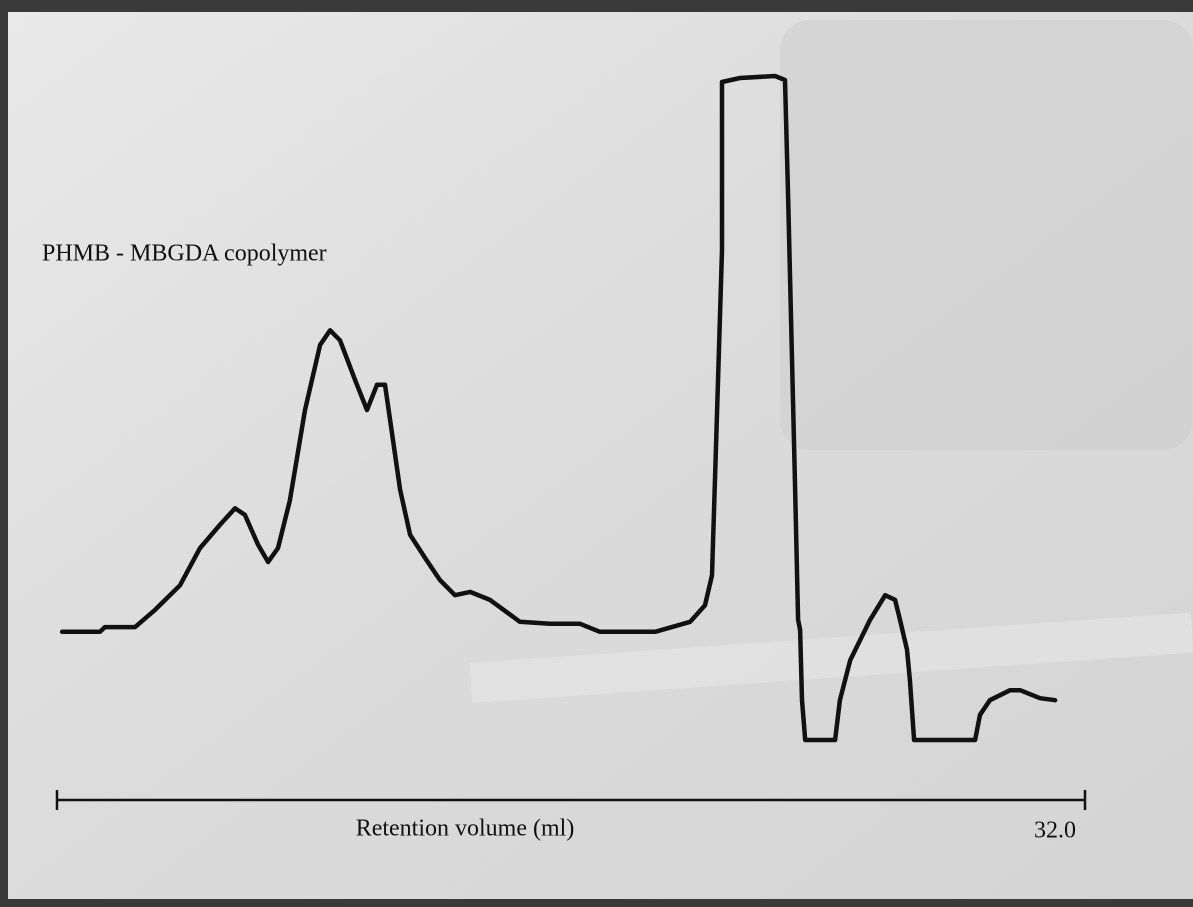  What do you see at coordinates (831, 657) in the screenshot?
I see `background-rod` at bounding box center [831, 657].